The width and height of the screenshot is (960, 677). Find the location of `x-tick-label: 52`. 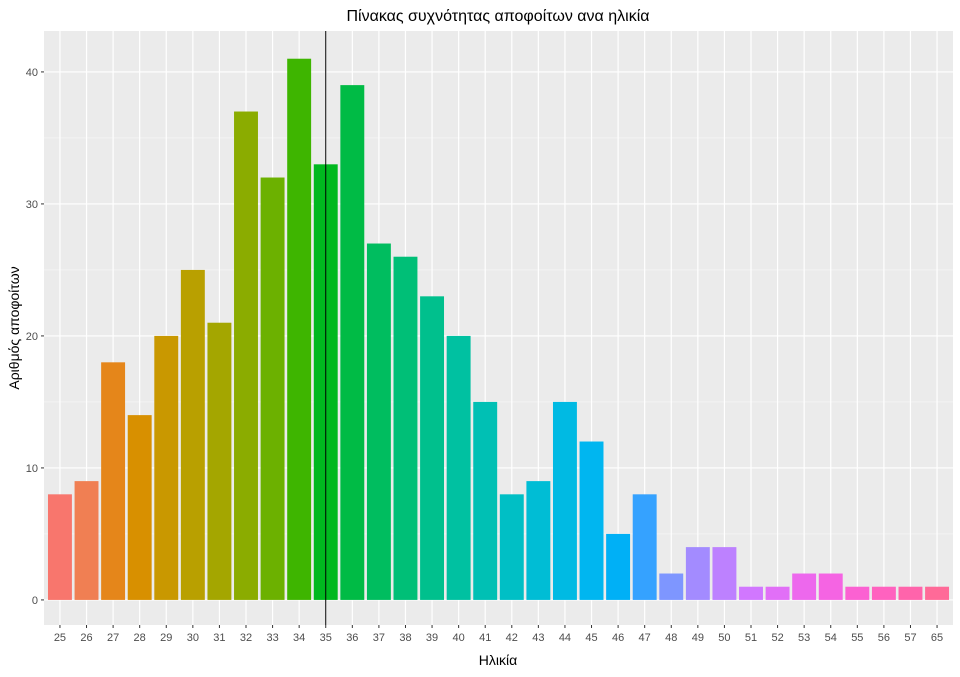

x-tick-label: 52 is located at coordinates (777, 638).